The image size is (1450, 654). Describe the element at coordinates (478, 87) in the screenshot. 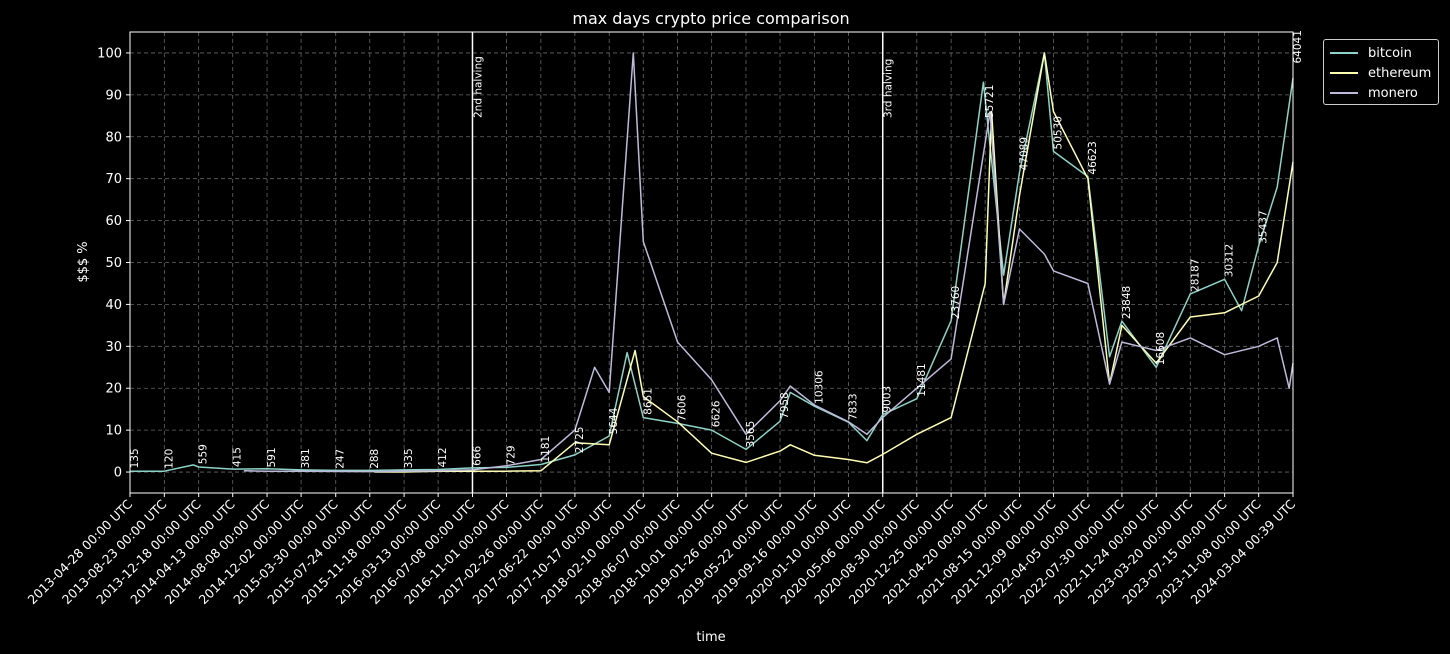

I see `halving-label: 2nd halving` at that location.